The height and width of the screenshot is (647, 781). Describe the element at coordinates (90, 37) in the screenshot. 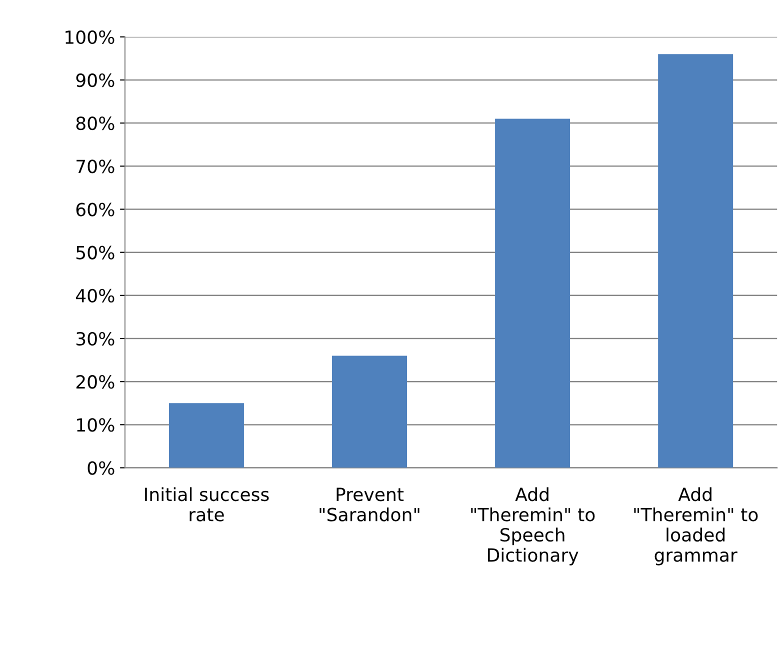

I see `y-tick-label: 100%` at that location.